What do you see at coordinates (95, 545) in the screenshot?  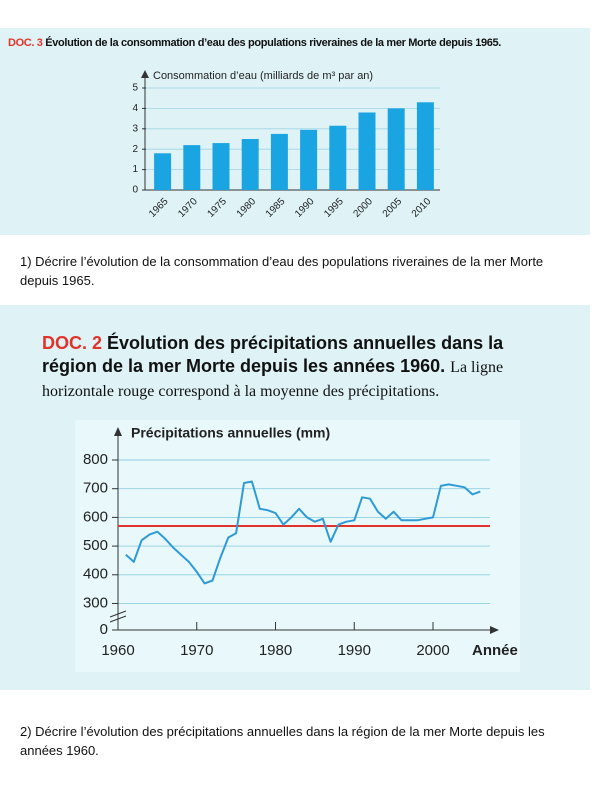 I see `y-tick-label: 500` at bounding box center [95, 545].